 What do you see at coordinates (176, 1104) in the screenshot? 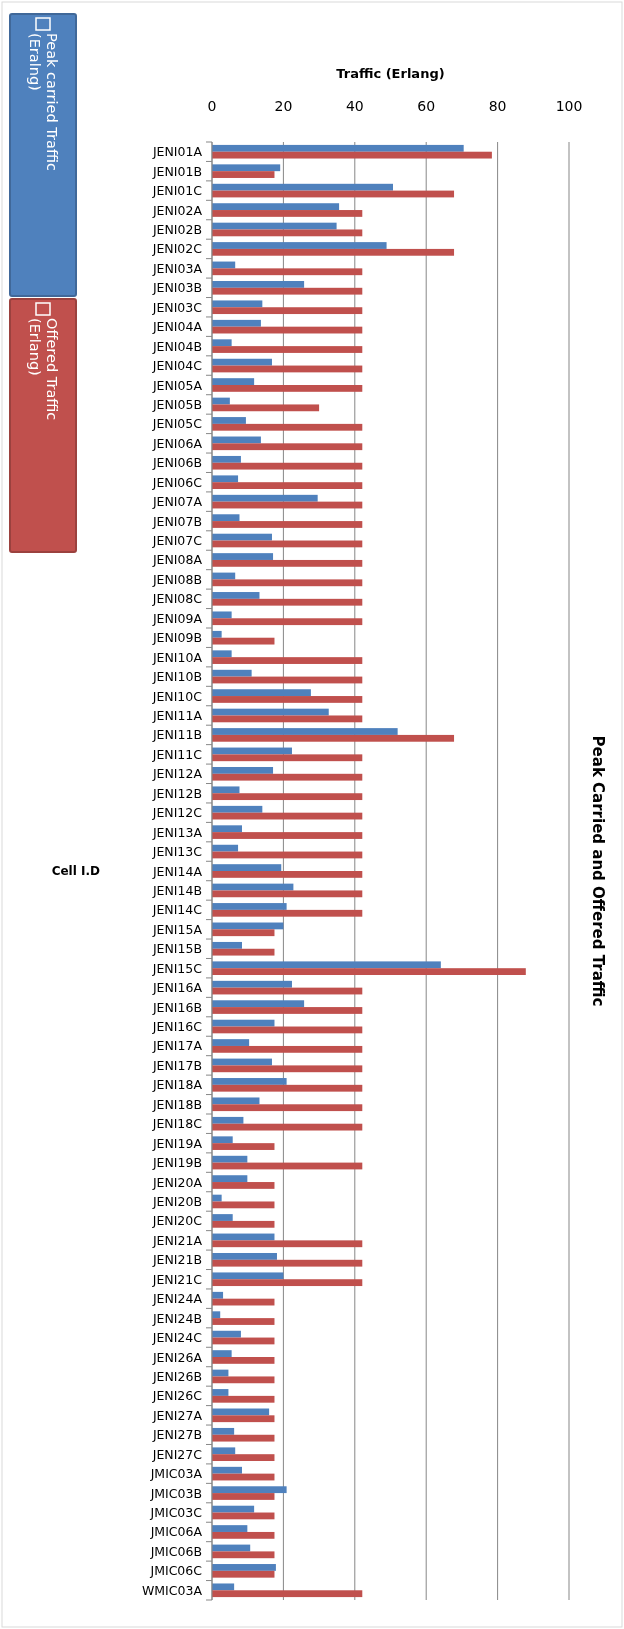
I see `y-tick-label: JENI18B` at bounding box center [176, 1104].